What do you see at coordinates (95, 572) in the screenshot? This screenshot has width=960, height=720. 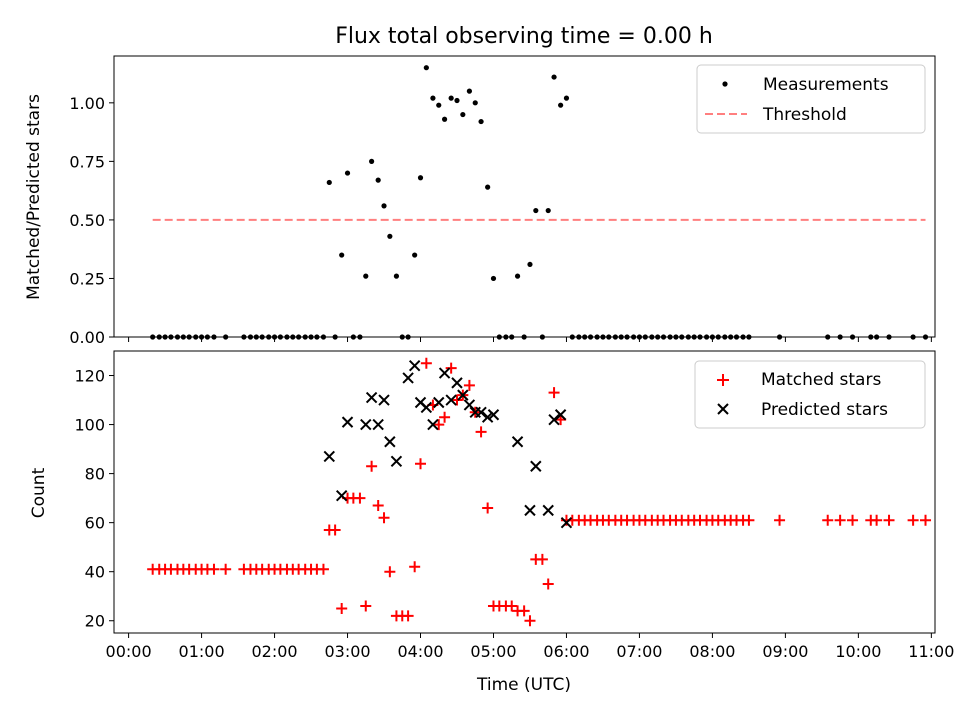 I see `count-y-tick-label: 40` at bounding box center [95, 572].